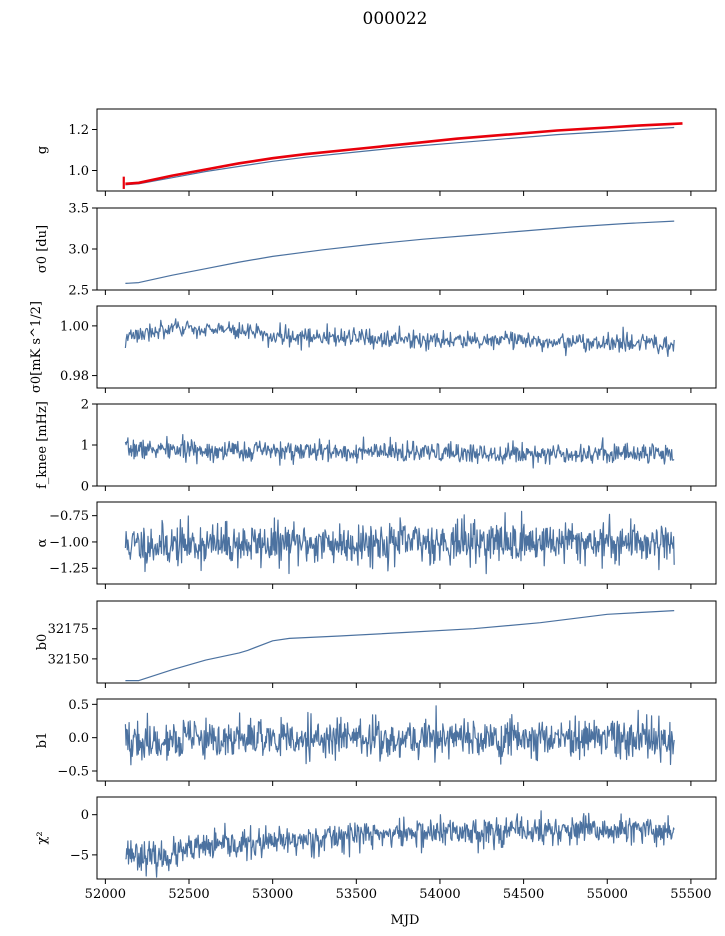 This screenshot has width=725, height=936. I want to click on y-axis-label: σ0[mK s^1/2], so click(36, 347).